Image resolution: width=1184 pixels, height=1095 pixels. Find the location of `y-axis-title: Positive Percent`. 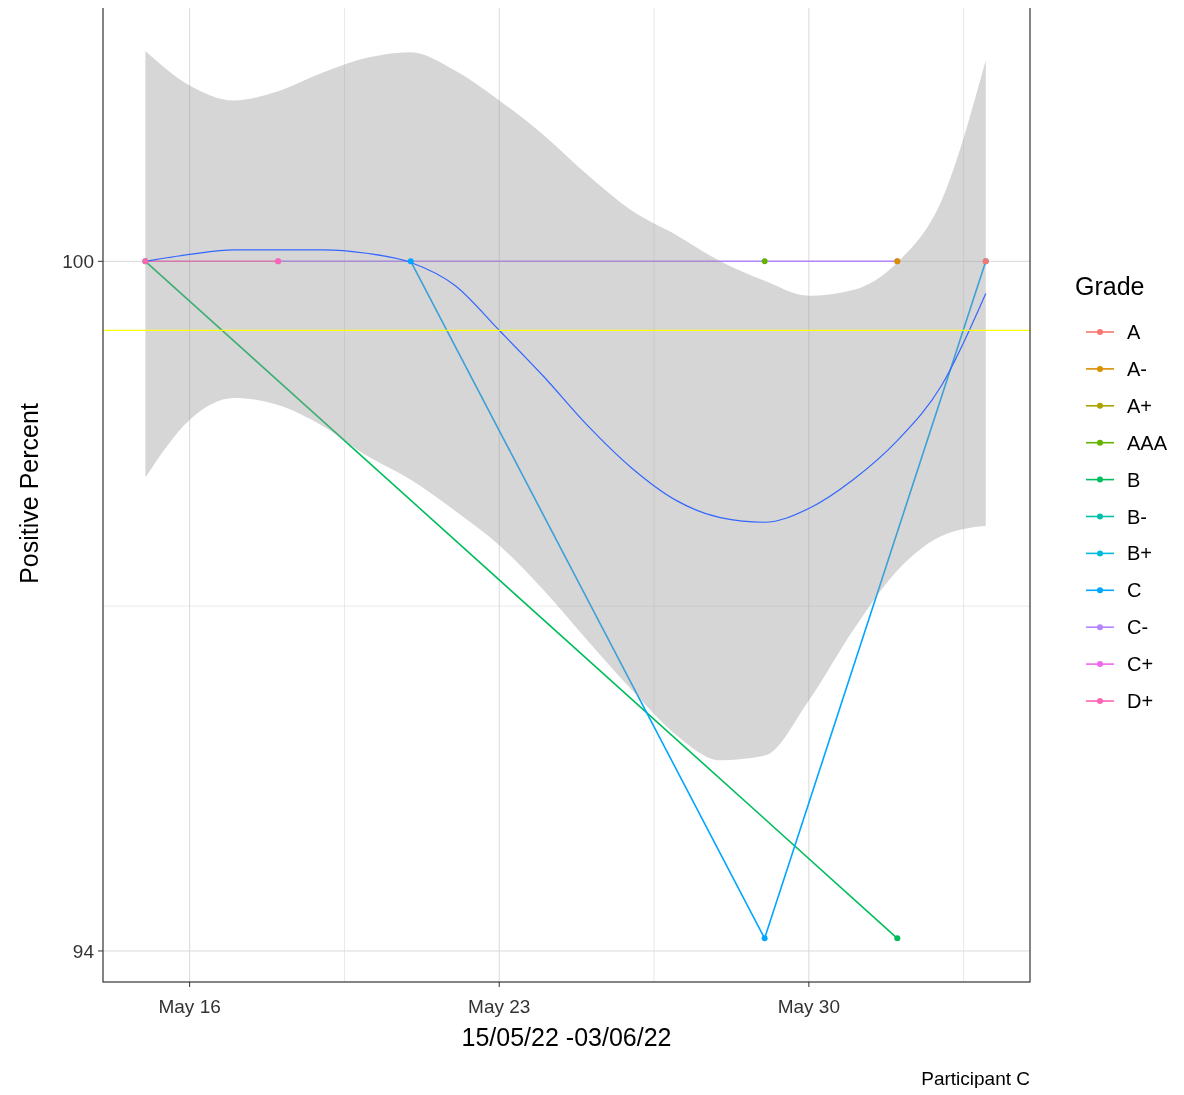

y-axis-title: Positive Percent is located at coordinates (29, 493).